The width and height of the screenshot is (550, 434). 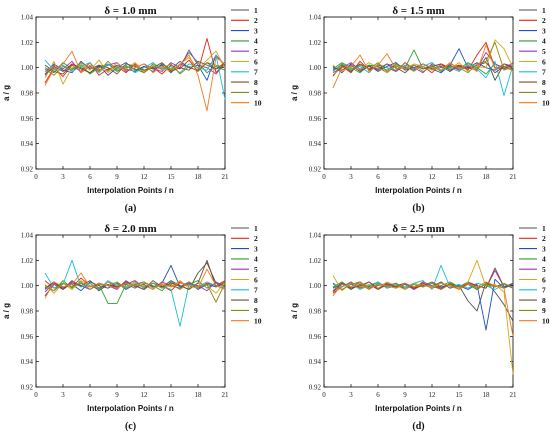 I want to click on panel-label: (a), so click(x=131, y=208).